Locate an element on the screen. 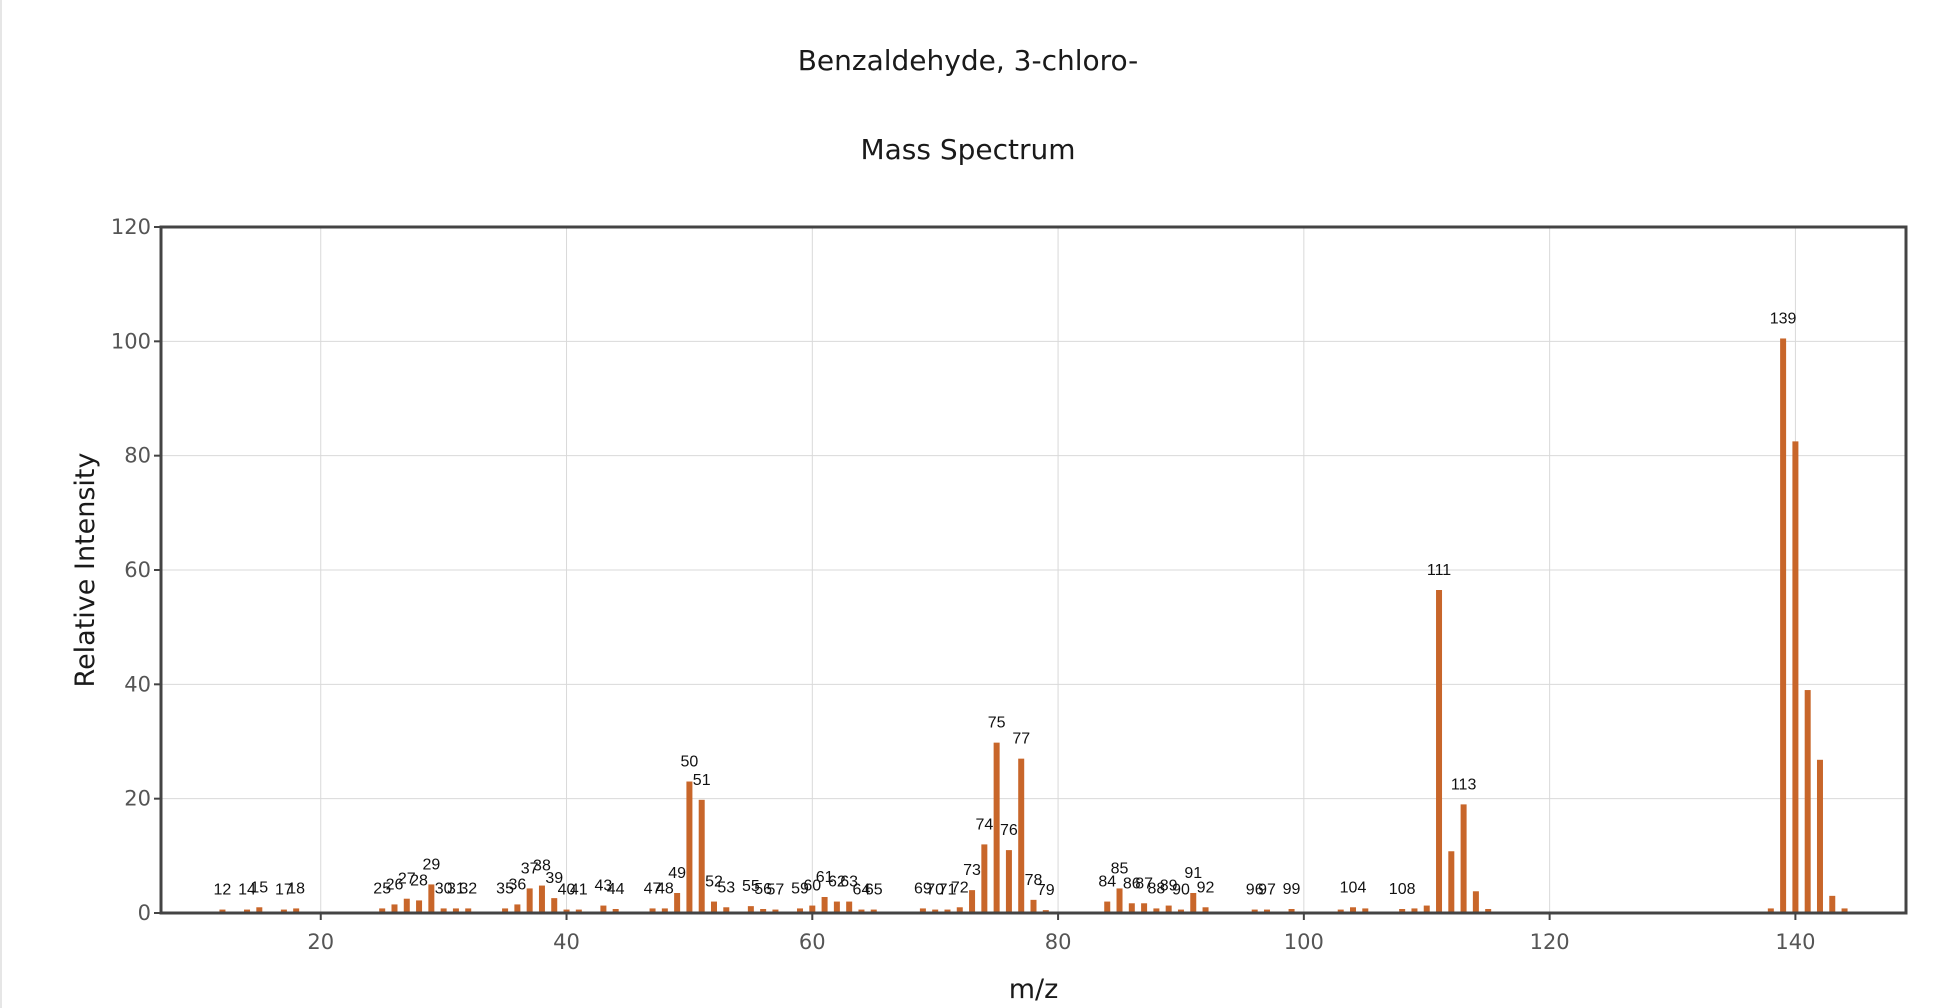  chart-subtitle: Mass Spectrum is located at coordinates (968, 149).